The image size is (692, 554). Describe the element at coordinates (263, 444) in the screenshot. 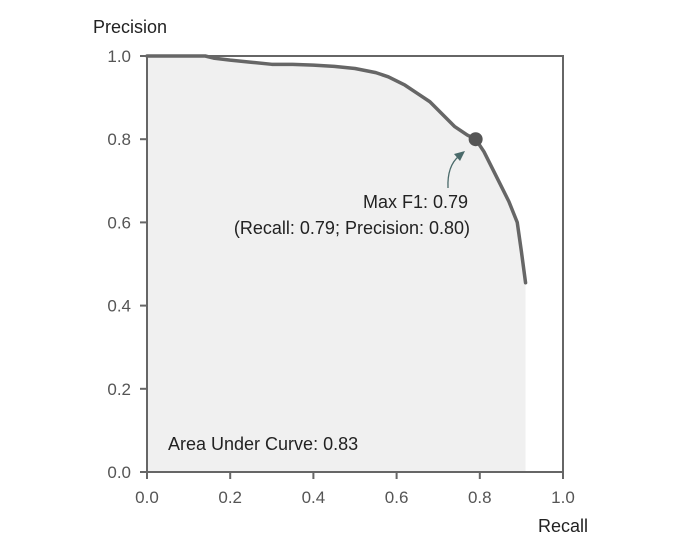

I see `auc-label: Area Under Curve: 0.83` at that location.